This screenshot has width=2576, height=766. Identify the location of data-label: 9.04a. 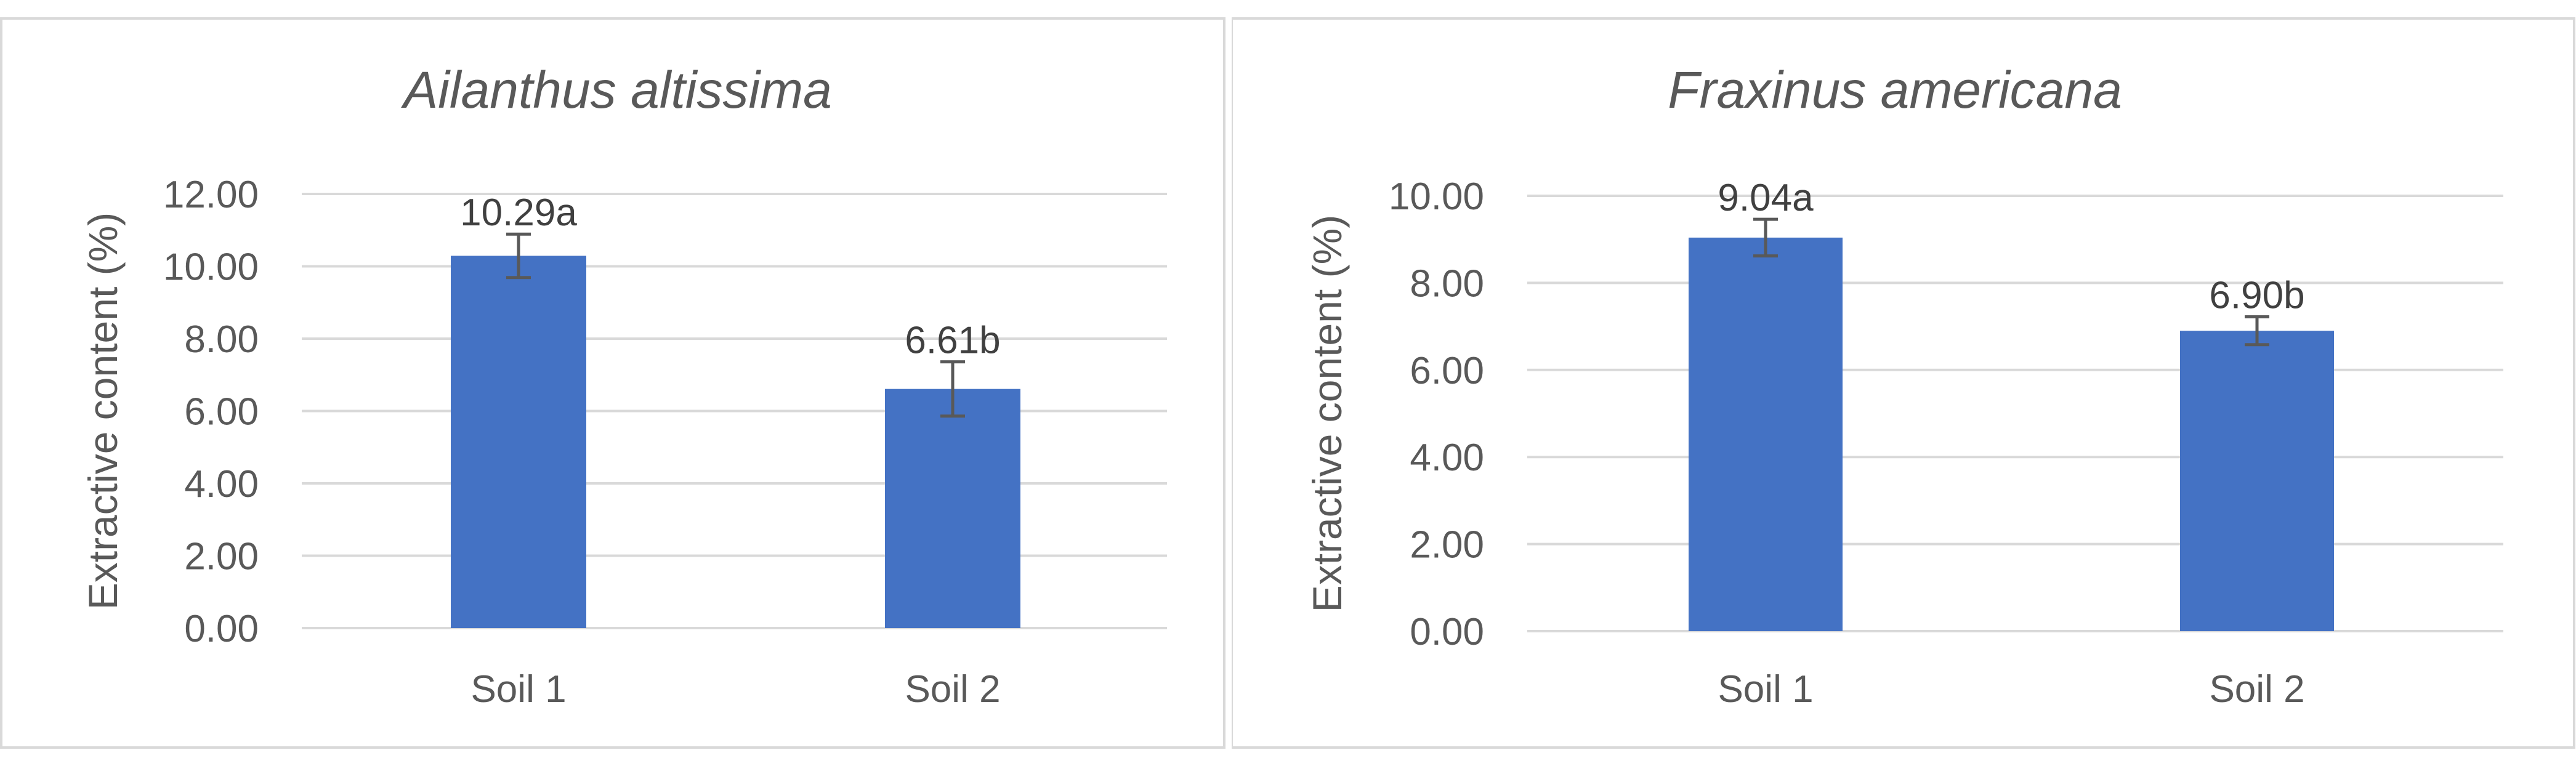
(1766, 198).